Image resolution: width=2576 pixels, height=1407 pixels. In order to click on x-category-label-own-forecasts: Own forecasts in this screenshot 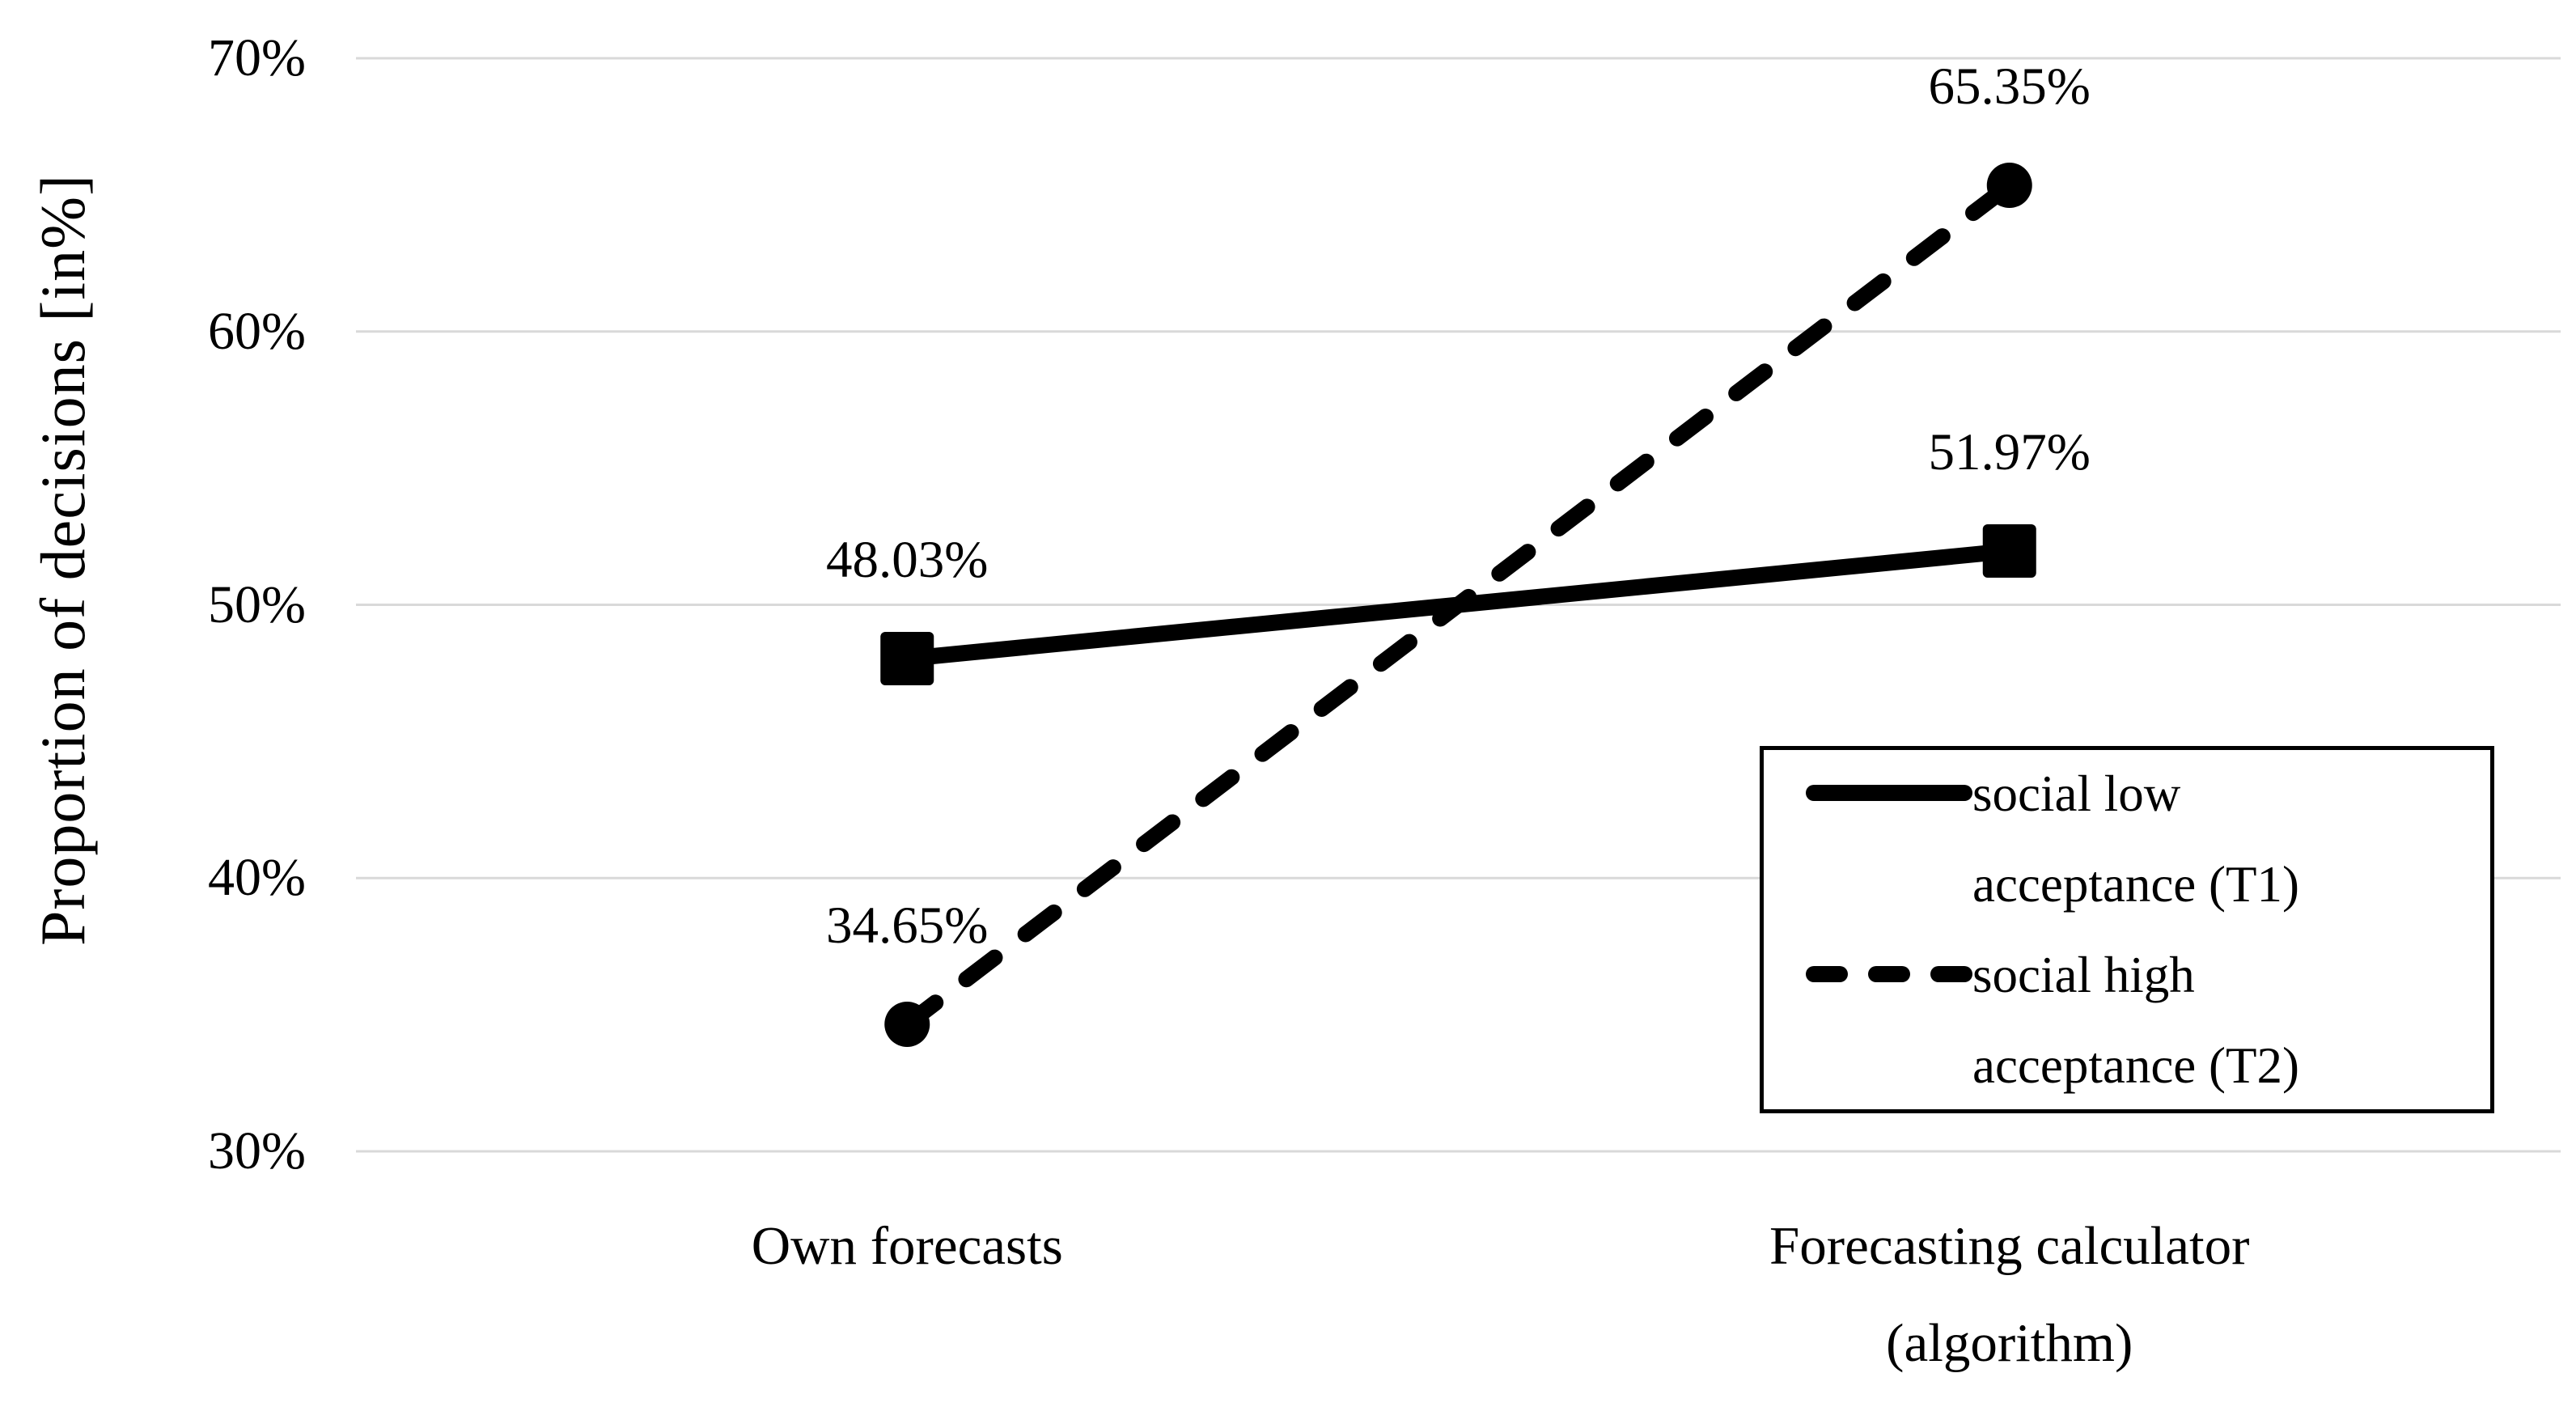, I will do `click(907, 1246)`.